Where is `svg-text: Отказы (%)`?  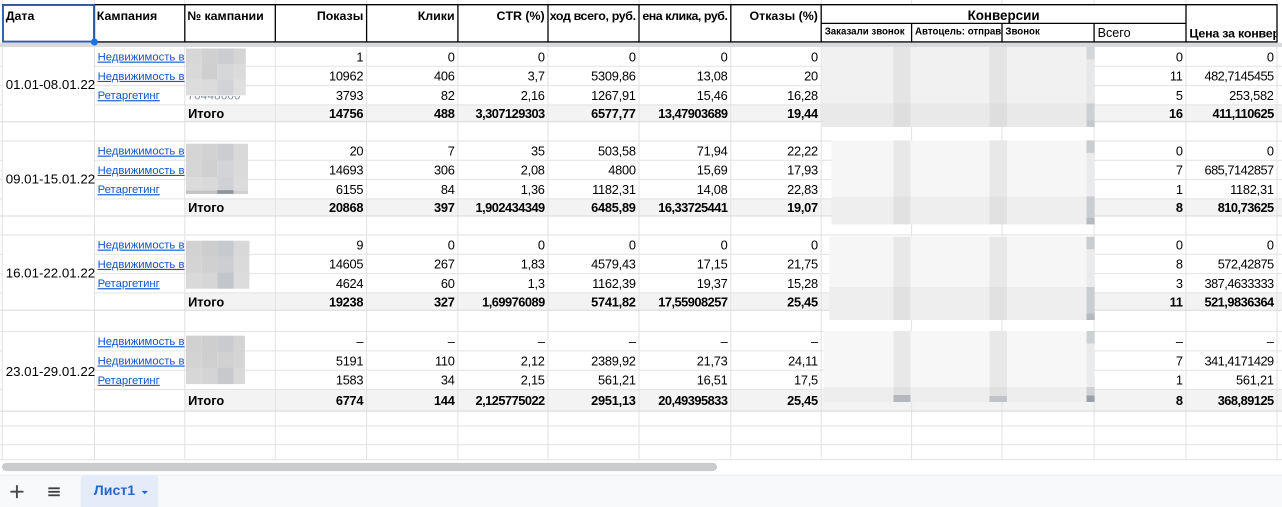 svg-text: Отказы (%) is located at coordinates (783, 16).